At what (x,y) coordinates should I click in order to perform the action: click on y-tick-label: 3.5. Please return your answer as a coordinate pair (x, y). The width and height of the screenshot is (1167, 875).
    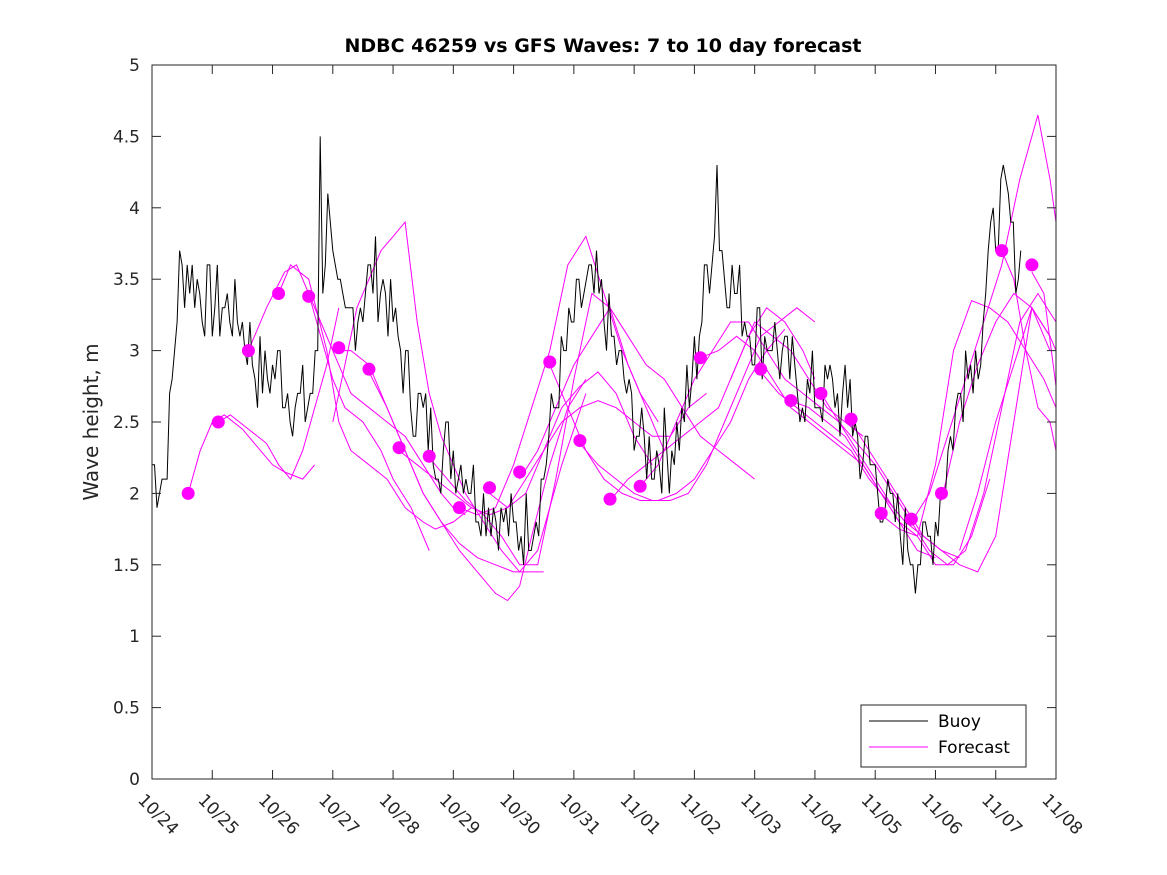
    Looking at the image, I should click on (126, 280).